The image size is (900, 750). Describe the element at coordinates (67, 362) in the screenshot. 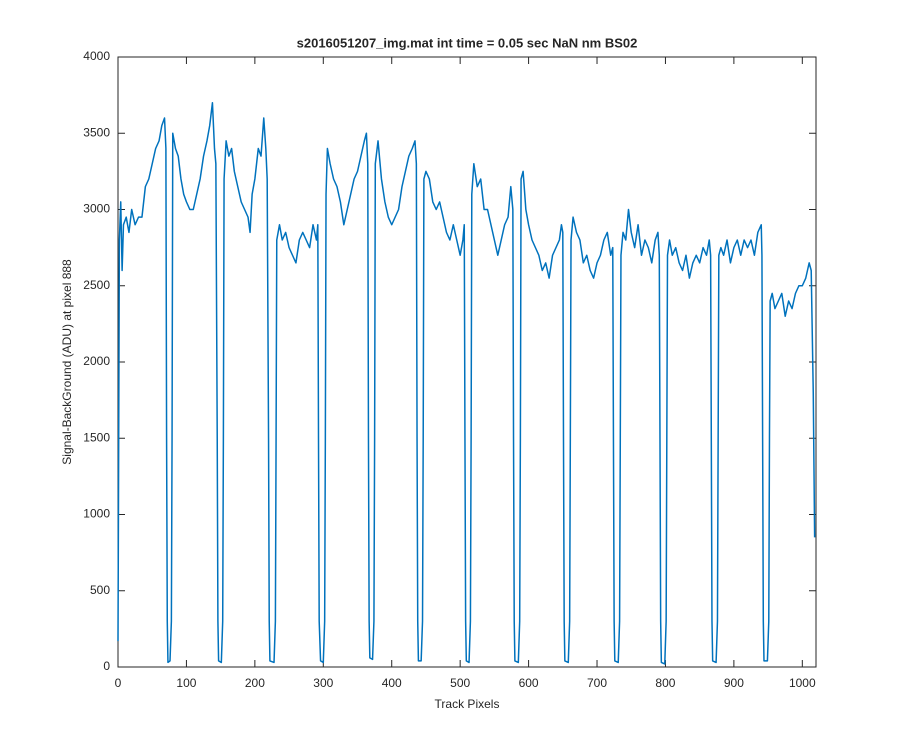

I see `y-axis-label: Signal-BackGround (ADU) at pixel 888` at that location.